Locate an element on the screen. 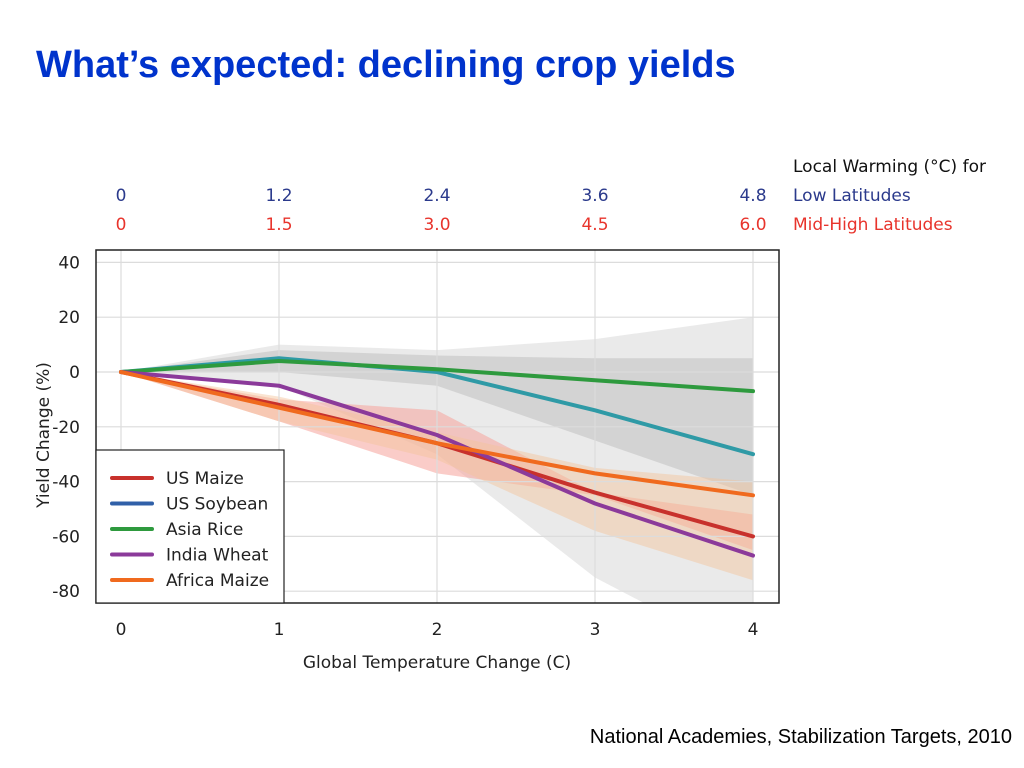 The image size is (1024, 768). y-tick-label: 20 is located at coordinates (69, 318).